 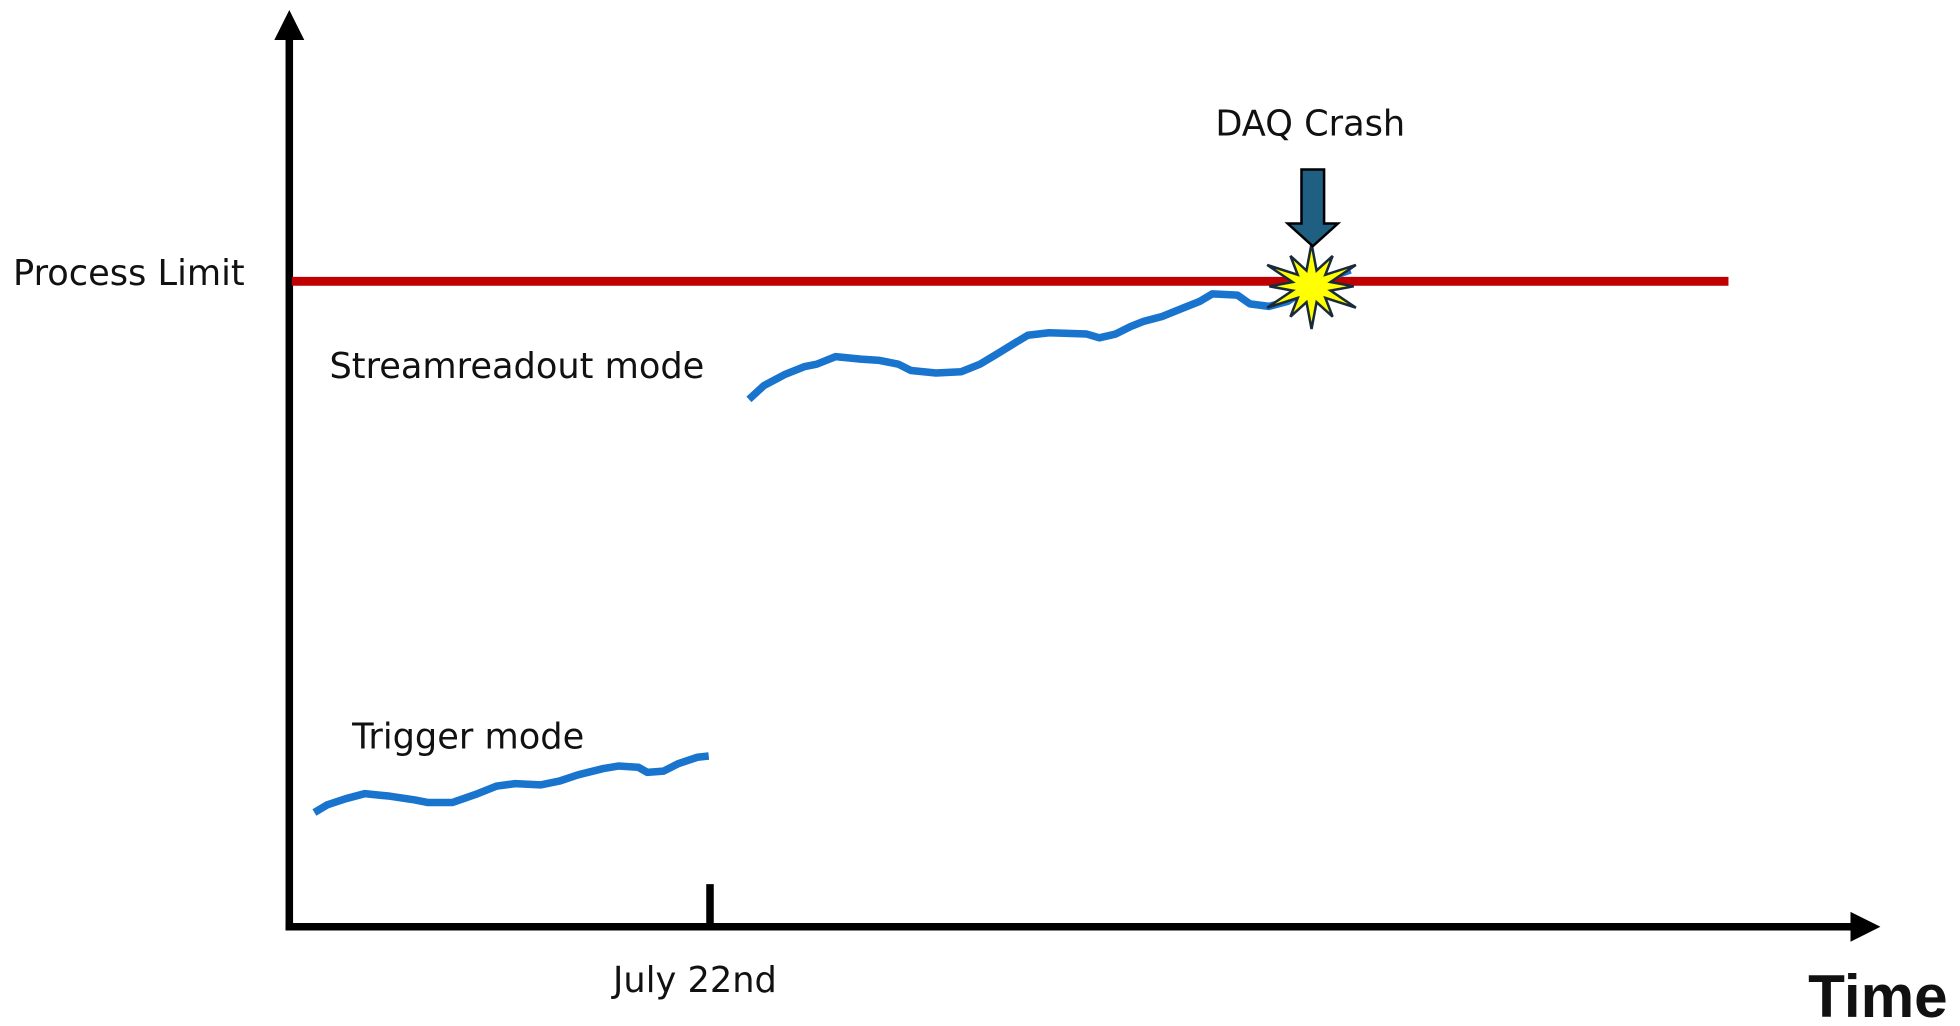 What do you see at coordinates (516, 366) in the screenshot?
I see `stream-mode-label: Streamreadout mode` at bounding box center [516, 366].